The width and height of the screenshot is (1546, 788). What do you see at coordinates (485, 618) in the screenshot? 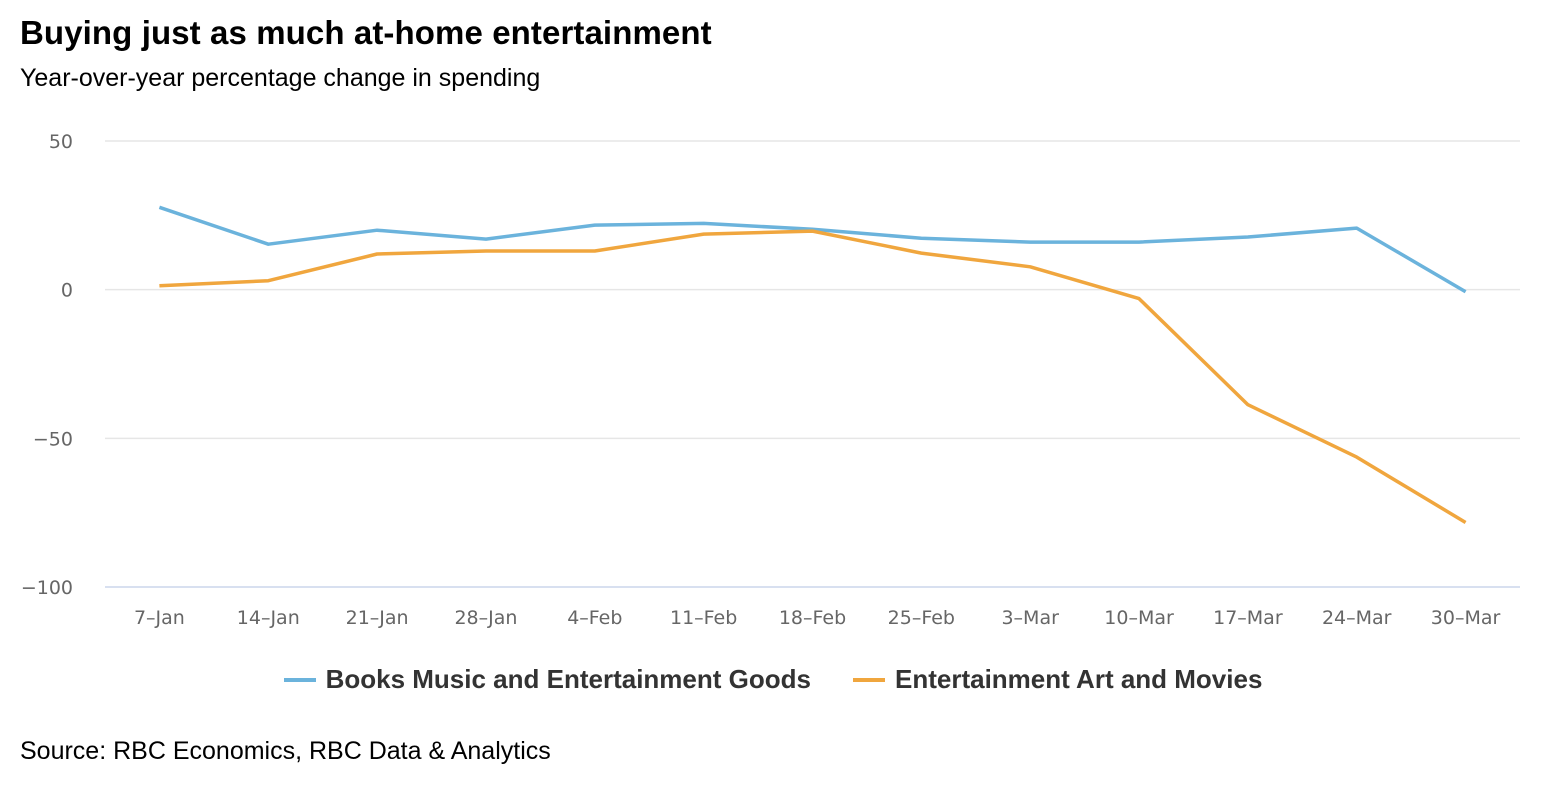
I see `x-tick-label: 28–Jan` at bounding box center [485, 618].